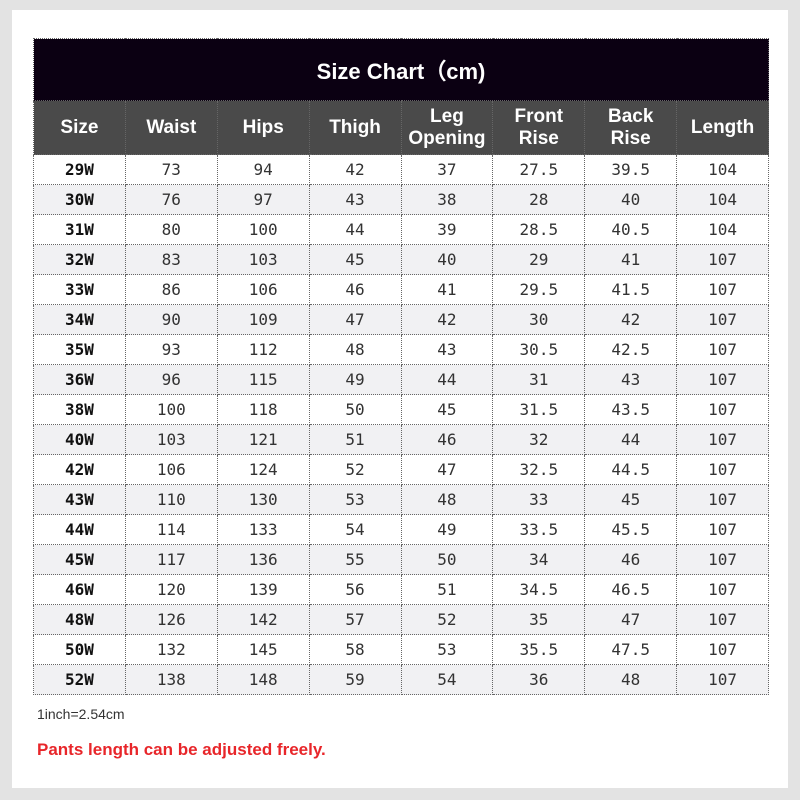  What do you see at coordinates (263, 319) in the screenshot?
I see `measurement-cell: 109` at bounding box center [263, 319].